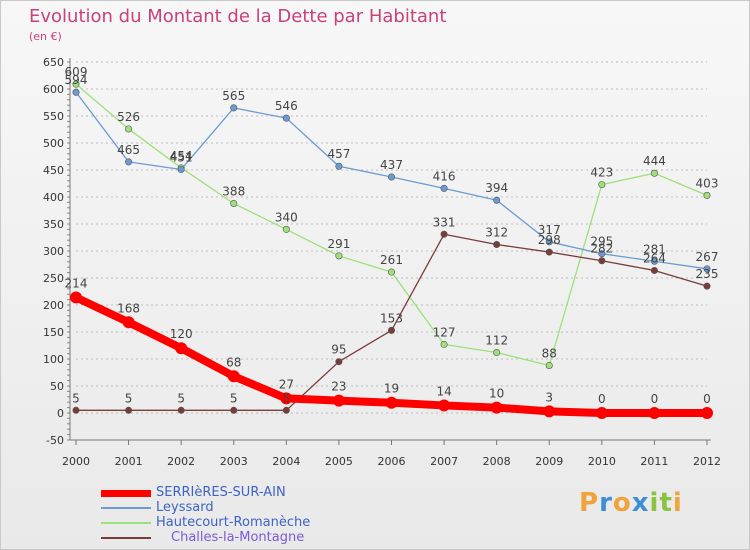 The width and height of the screenshot is (750, 550). Describe the element at coordinates (549, 461) in the screenshot. I see `x-tick-label: 2009` at that location.